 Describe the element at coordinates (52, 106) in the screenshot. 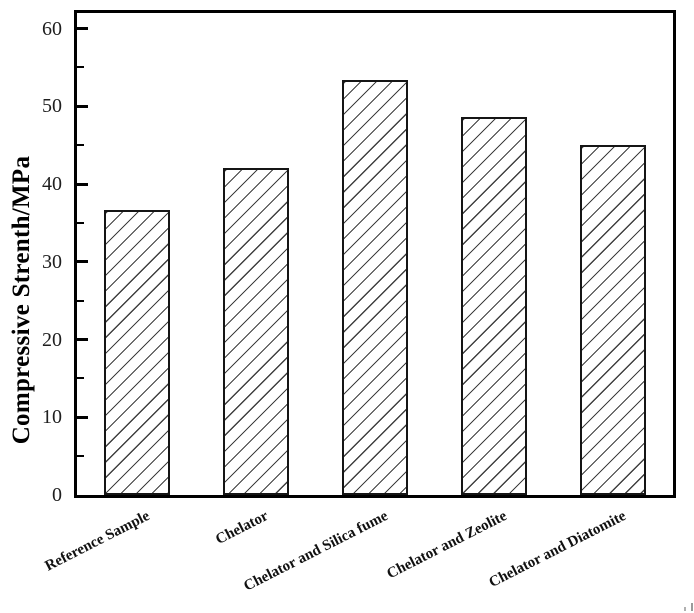

I see `y-axis-tick-label: 50` at that location.